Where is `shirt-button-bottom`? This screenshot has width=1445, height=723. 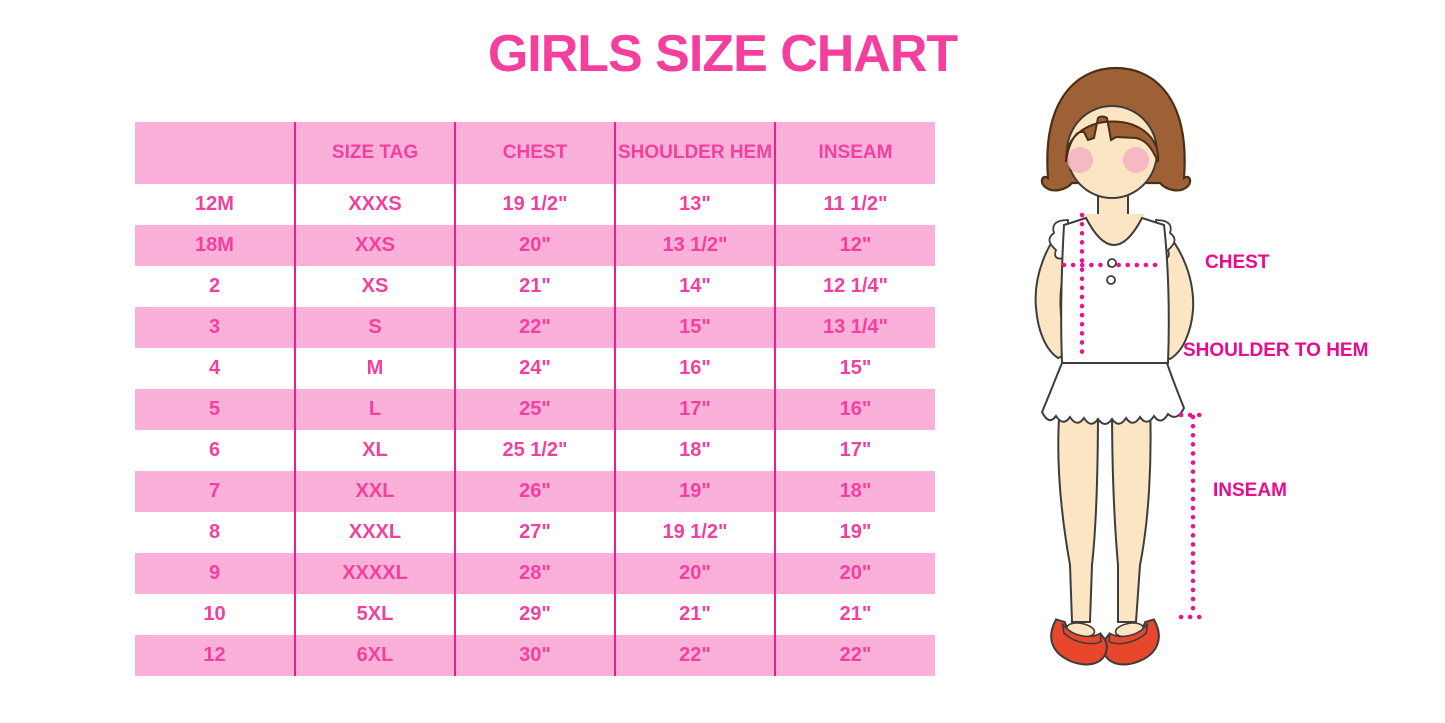
shirt-button-bottom is located at coordinates (1111, 280).